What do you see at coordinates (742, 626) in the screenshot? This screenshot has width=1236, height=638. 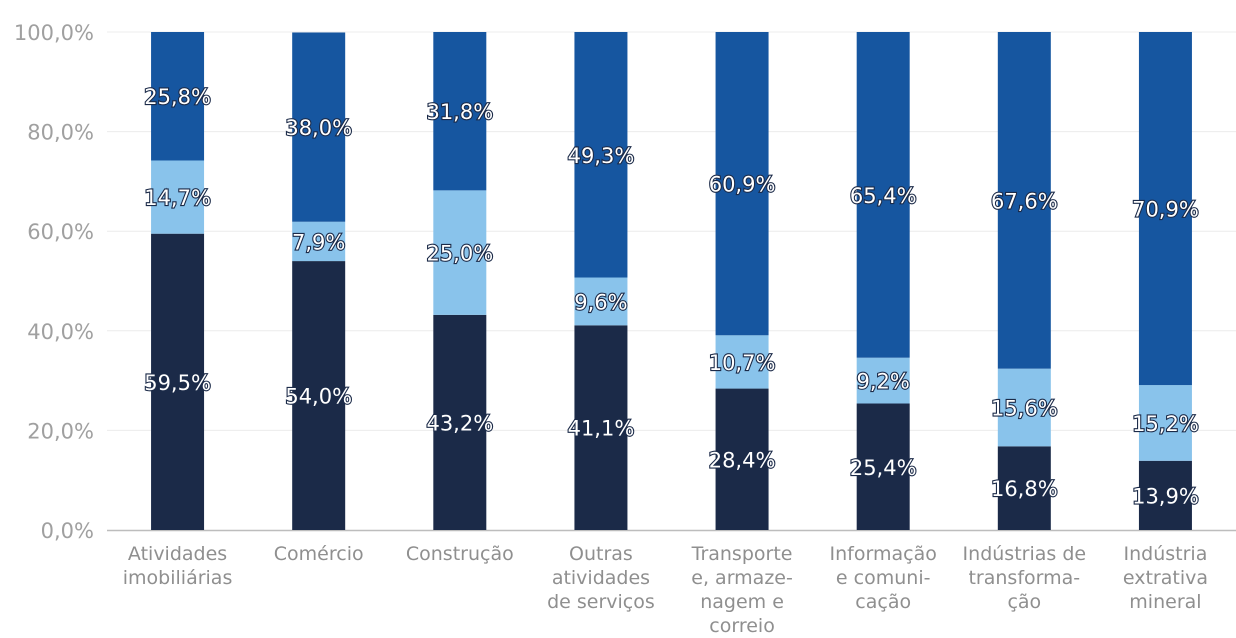 I see `x-category-label: correio` at bounding box center [742, 626].